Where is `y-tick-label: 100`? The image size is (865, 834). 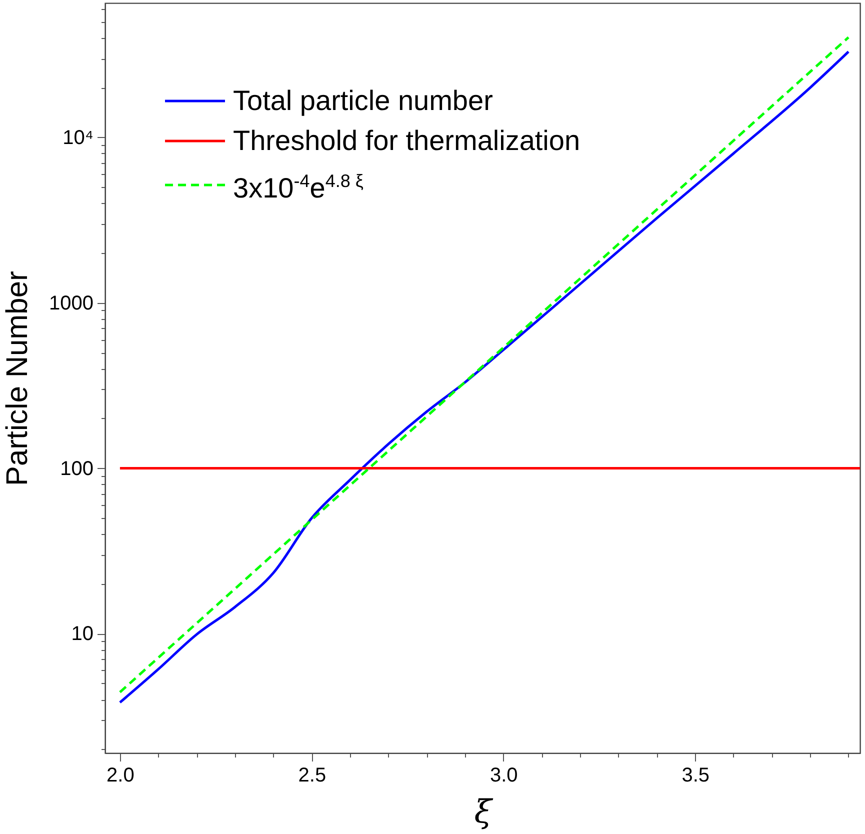 y-tick-label: 100 is located at coordinates (77, 469).